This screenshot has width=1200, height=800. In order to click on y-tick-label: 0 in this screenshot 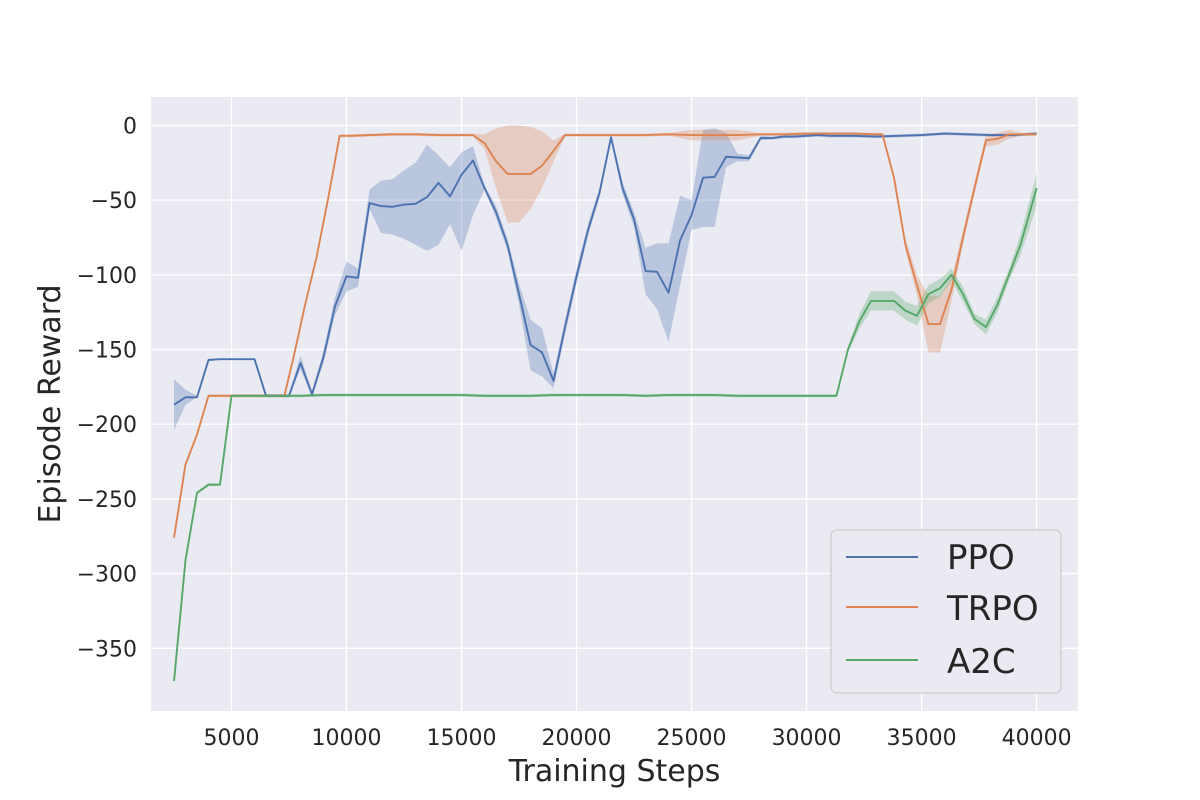, I will do `click(130, 126)`.